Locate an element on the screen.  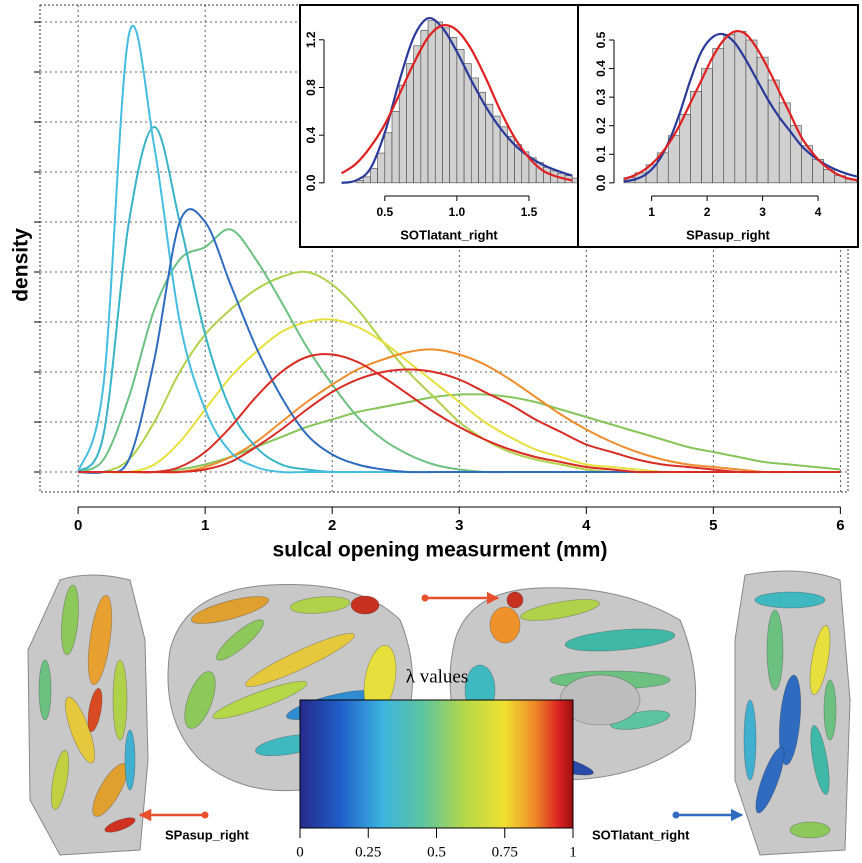
y-tick-label: 0.3 is located at coordinates (601, 96).